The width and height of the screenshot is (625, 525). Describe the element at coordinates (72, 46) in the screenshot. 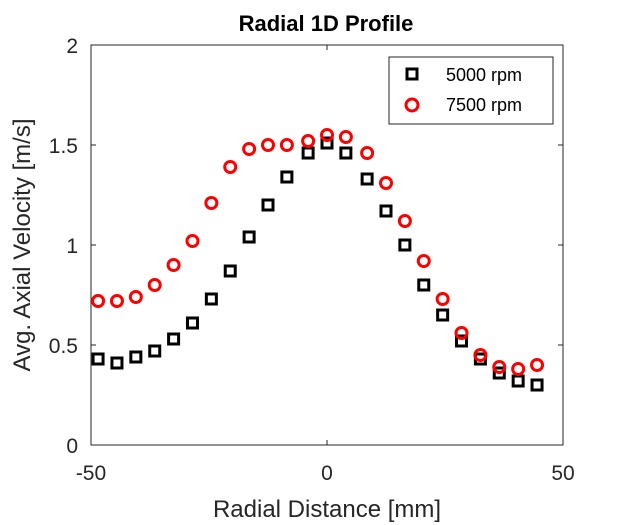

I see `y-tick-label: 2` at that location.